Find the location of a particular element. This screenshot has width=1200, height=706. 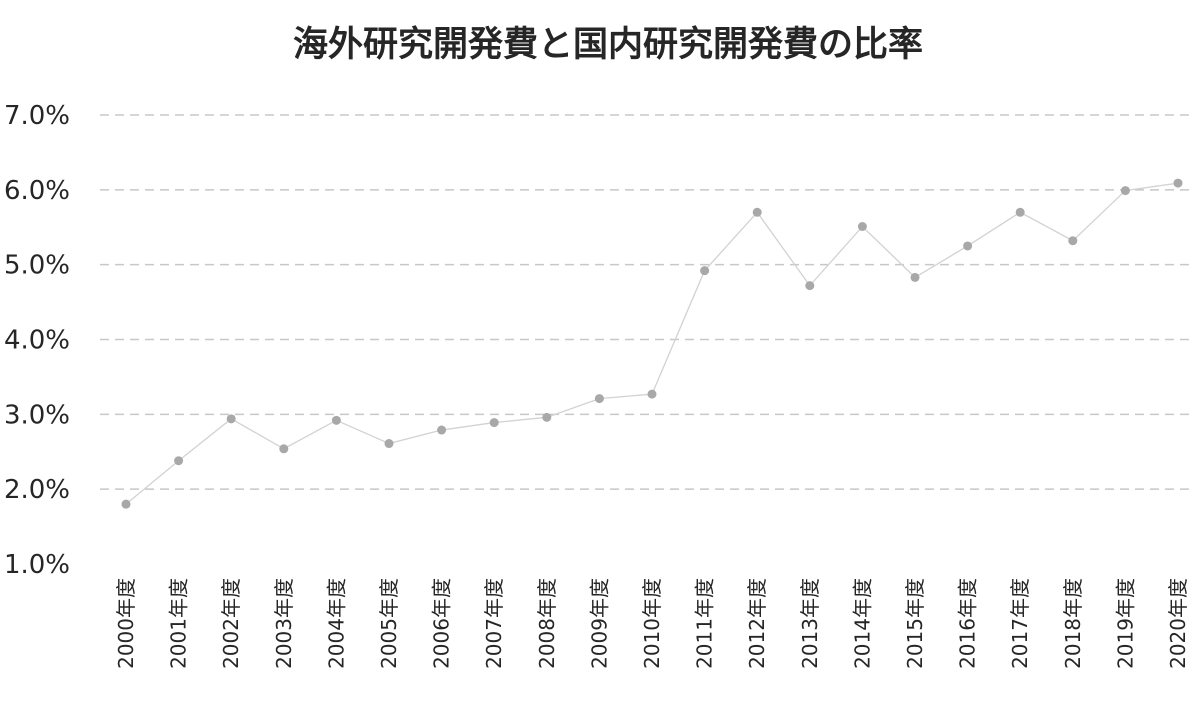

x-tick-label: 2009年度 is located at coordinates (599, 623).